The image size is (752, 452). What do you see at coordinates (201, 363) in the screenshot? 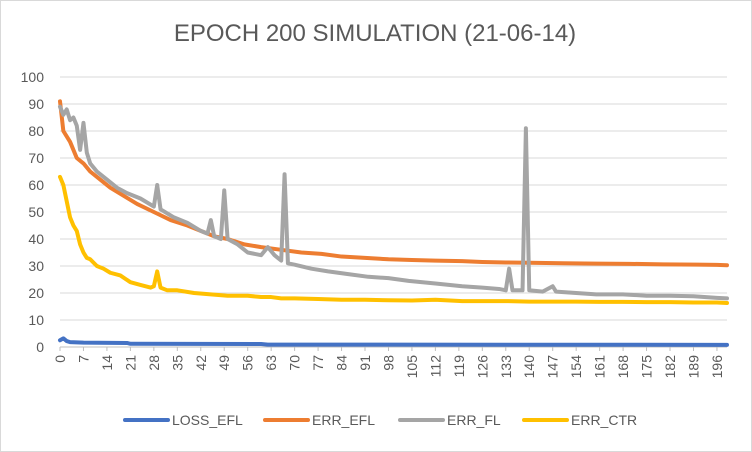
I see `x-tick-label: 42` at bounding box center [201, 363].